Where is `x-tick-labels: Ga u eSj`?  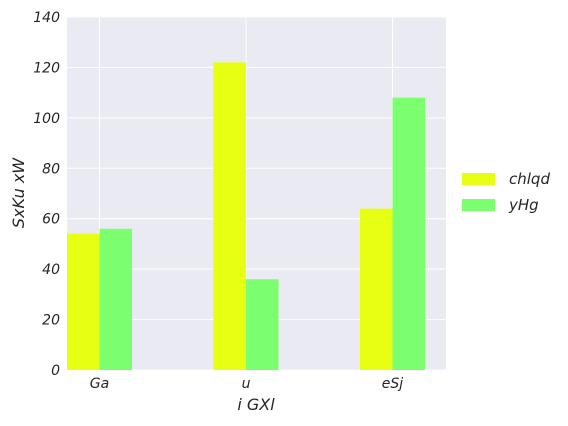 x-tick-labels: Ga u eSj is located at coordinates (247, 384).